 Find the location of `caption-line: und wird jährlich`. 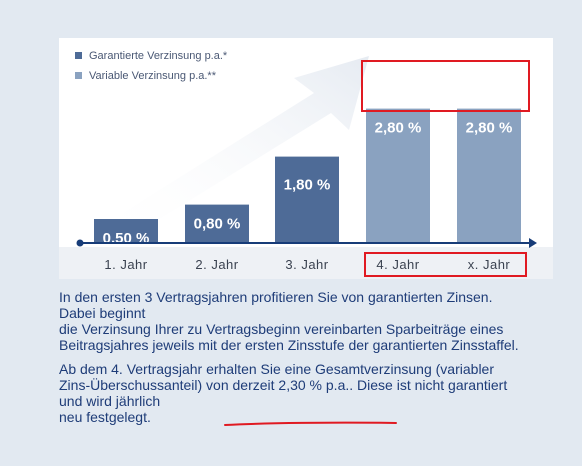

caption-line: und wird jährlich is located at coordinates (319, 401).